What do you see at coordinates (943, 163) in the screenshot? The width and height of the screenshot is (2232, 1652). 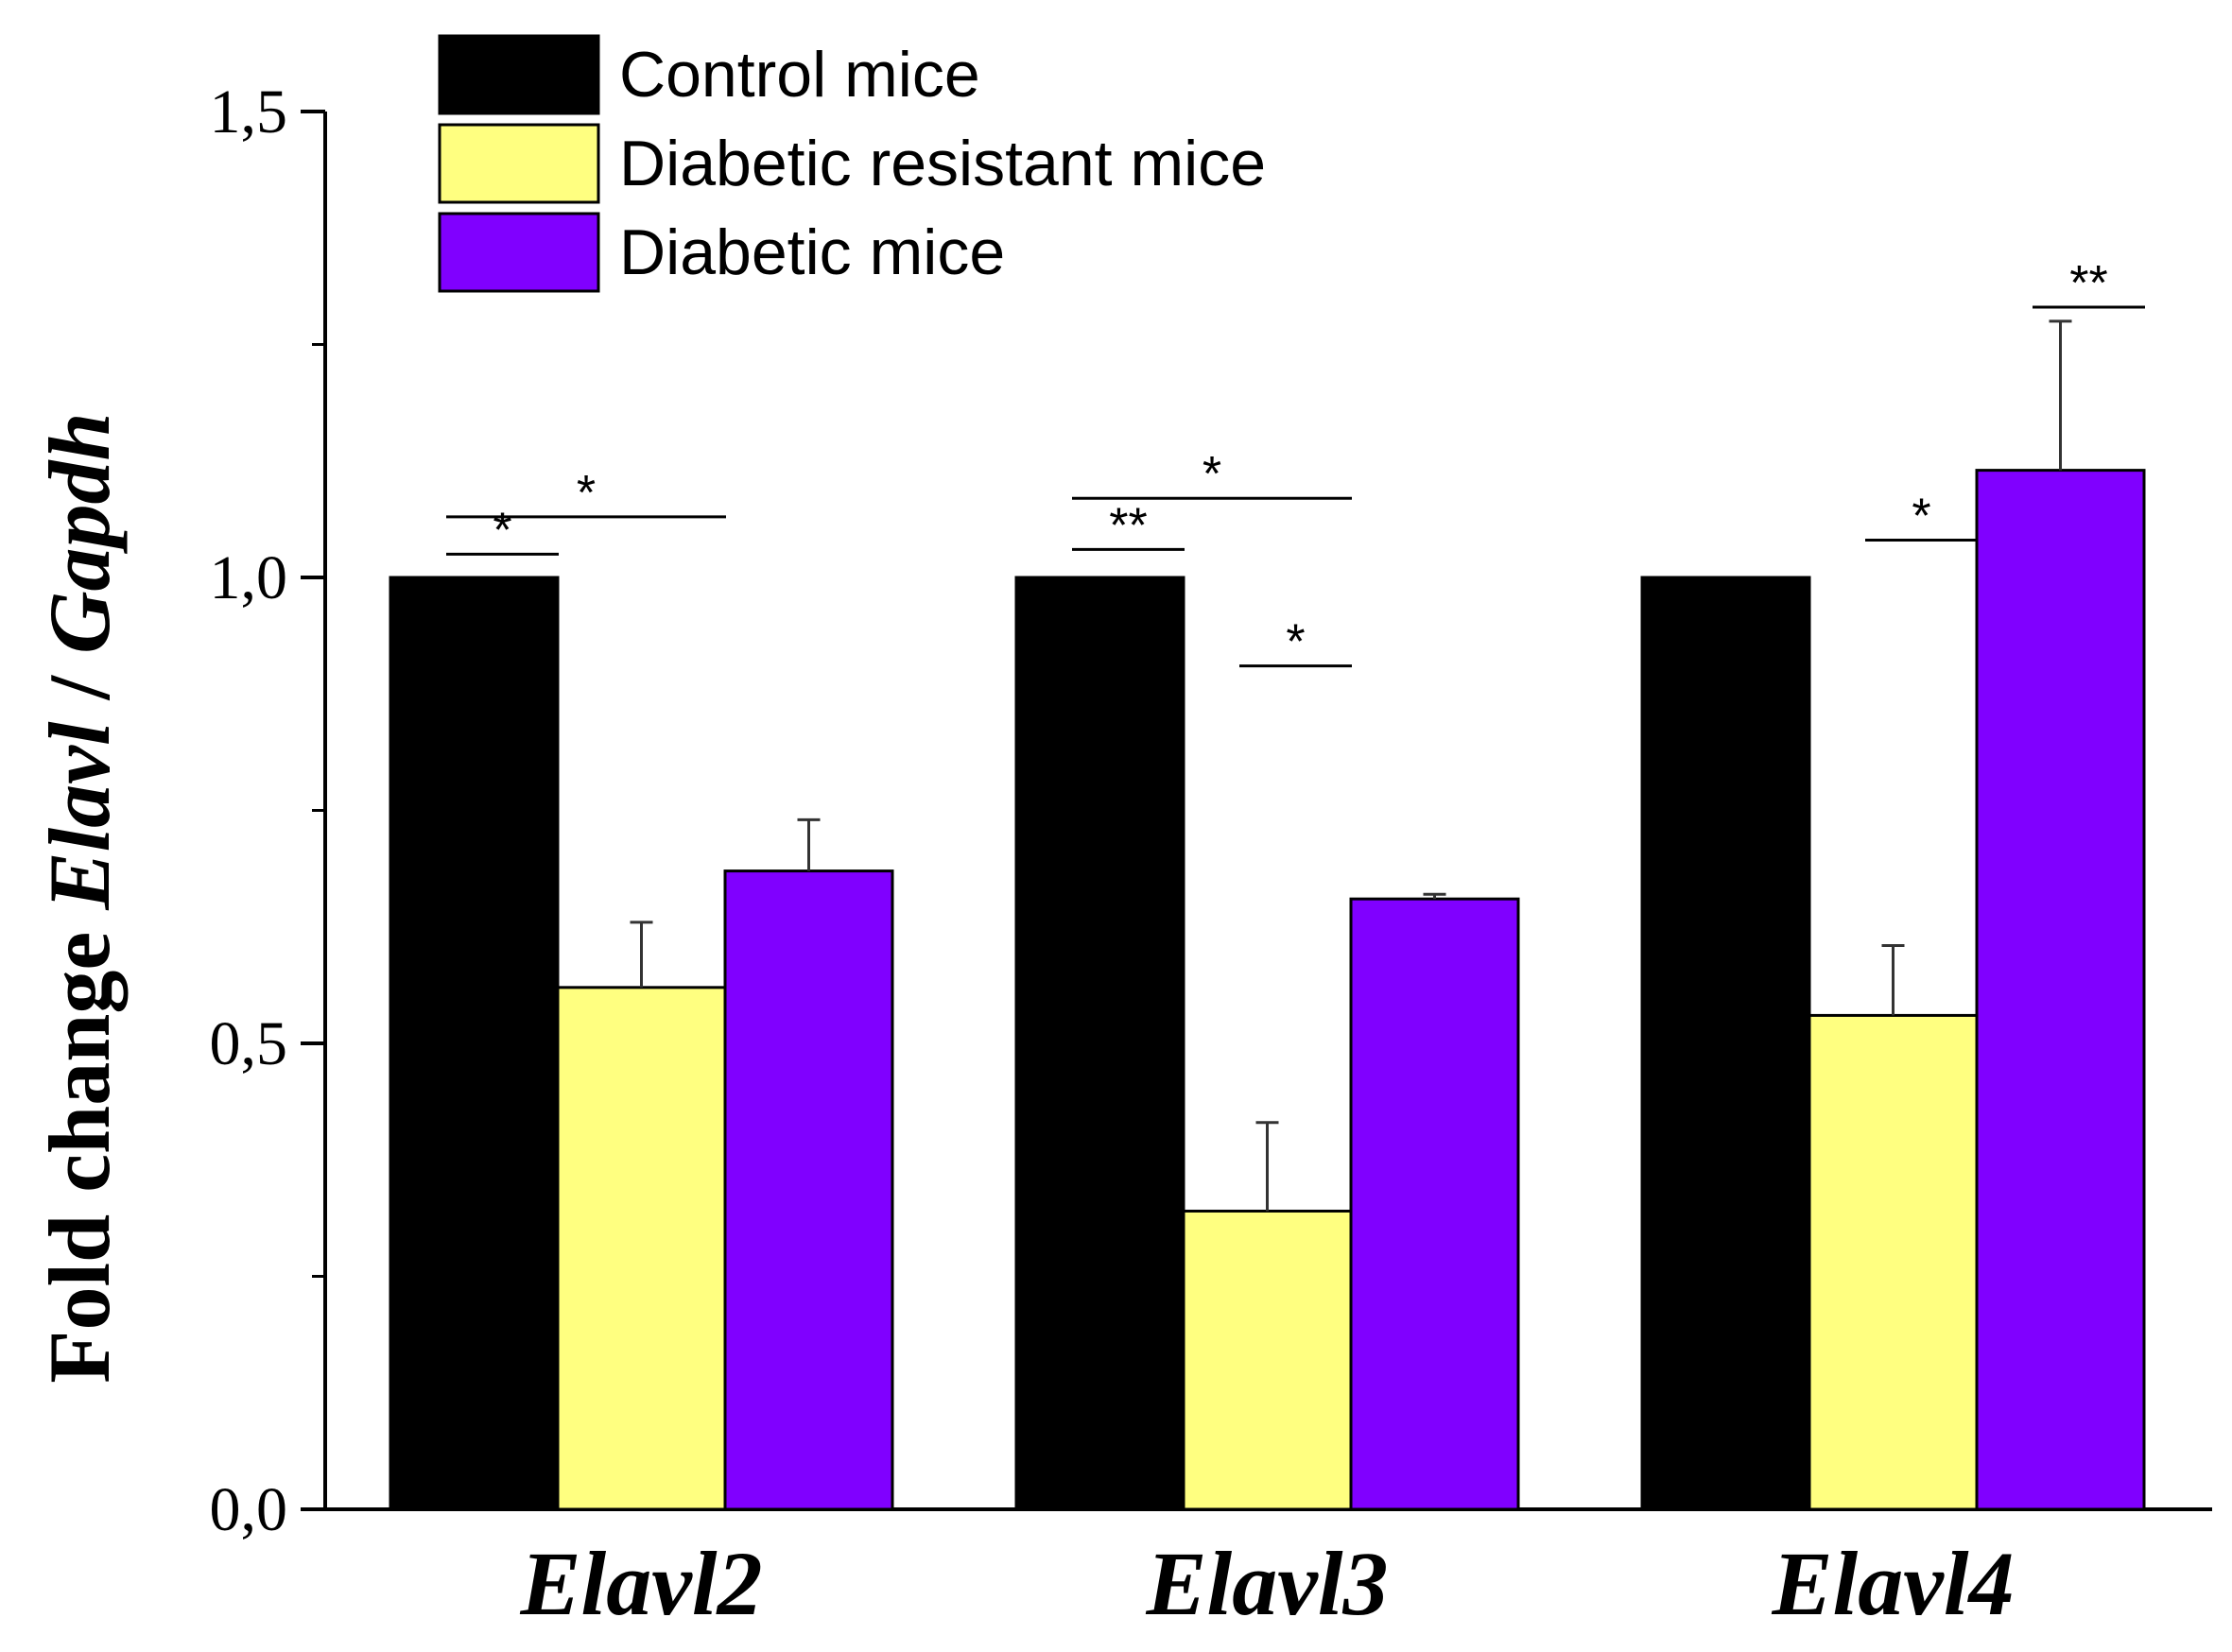 I see `legend-label: Diabetic resistant mice` at bounding box center [943, 163].